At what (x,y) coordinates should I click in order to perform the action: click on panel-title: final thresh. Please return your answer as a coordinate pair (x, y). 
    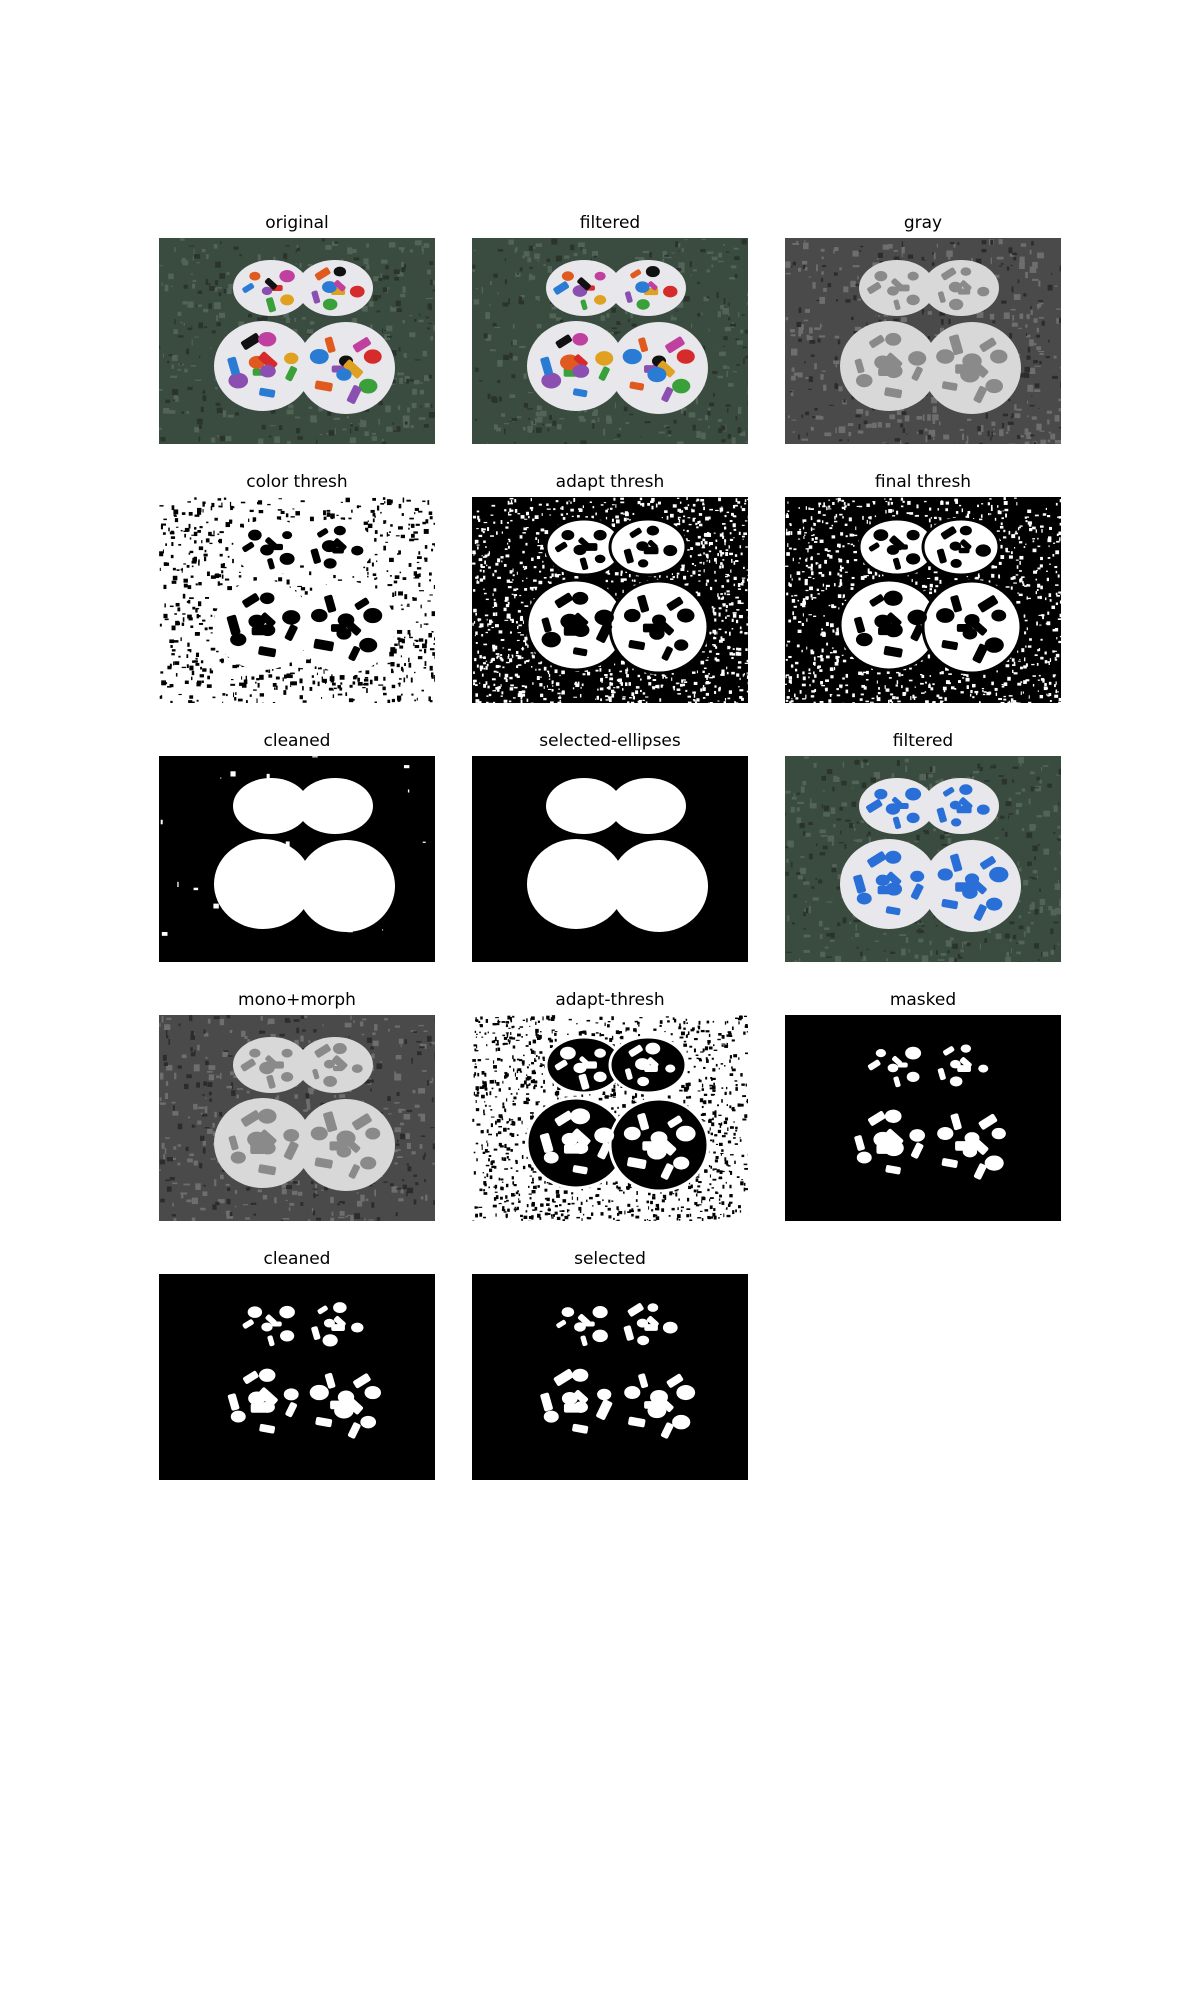
    Looking at the image, I should click on (923, 482).